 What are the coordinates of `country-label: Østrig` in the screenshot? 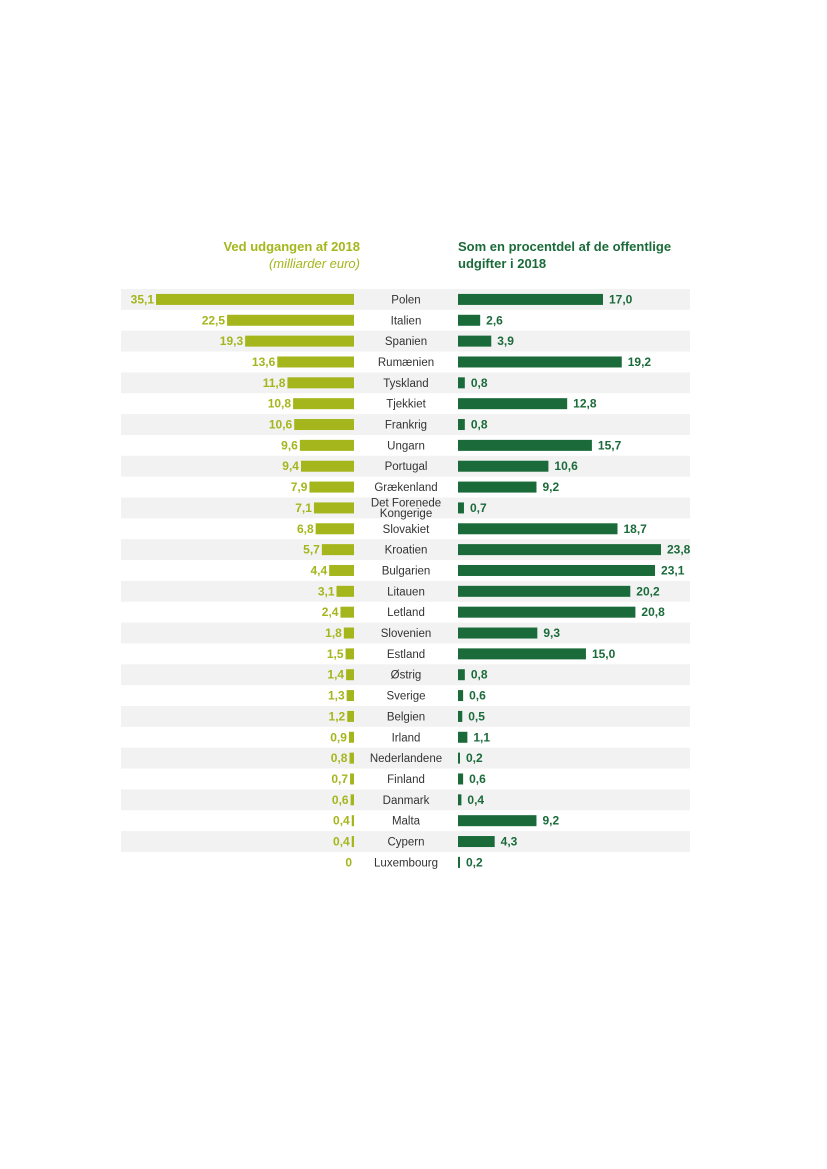 It's located at (406, 676).